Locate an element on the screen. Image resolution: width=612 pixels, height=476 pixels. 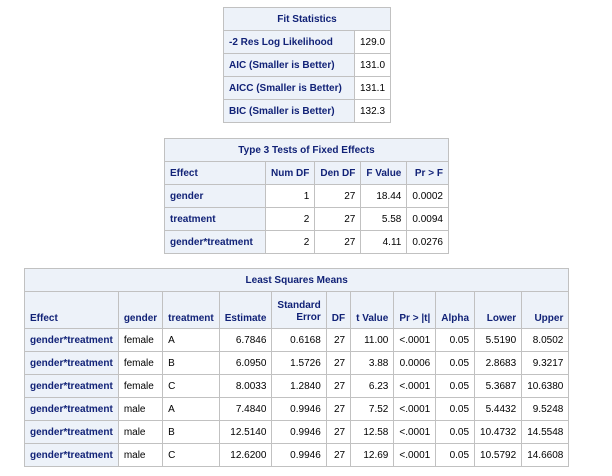
column-header: Effect is located at coordinates (71, 310).